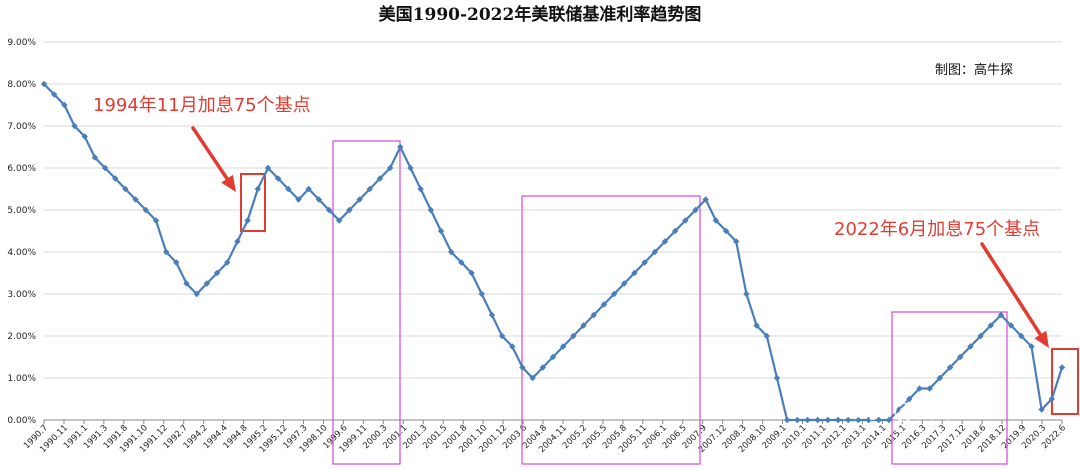 The width and height of the screenshot is (1080, 469). What do you see at coordinates (202, 105) in the screenshot?
I see `annotation-1994: 1994年11月加息75个基点` at bounding box center [202, 105].